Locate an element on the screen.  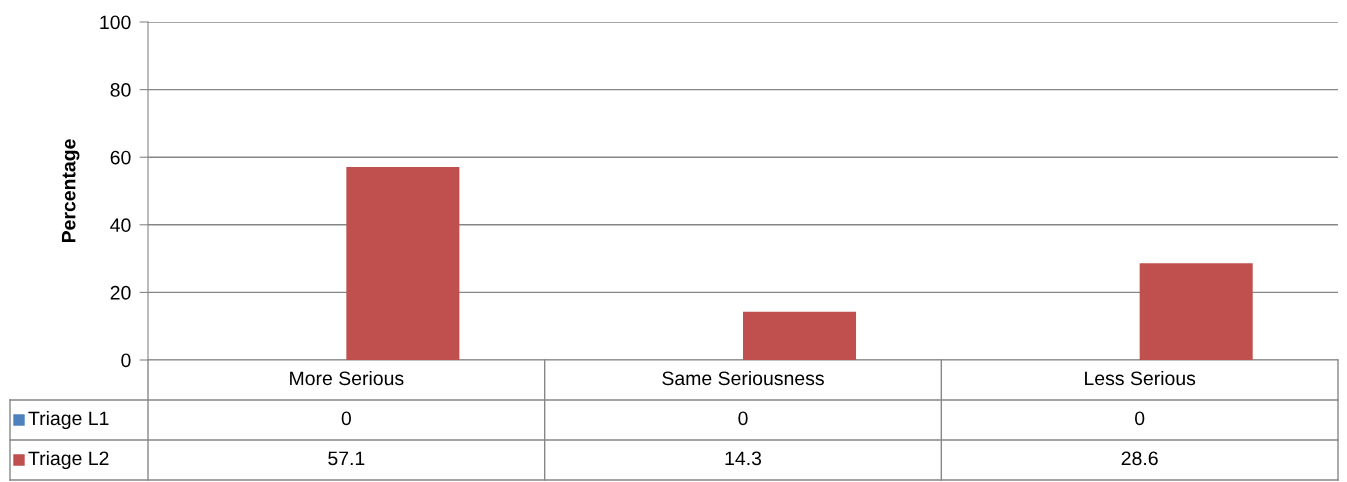
y-tick-label: 100 is located at coordinates (115, 22).